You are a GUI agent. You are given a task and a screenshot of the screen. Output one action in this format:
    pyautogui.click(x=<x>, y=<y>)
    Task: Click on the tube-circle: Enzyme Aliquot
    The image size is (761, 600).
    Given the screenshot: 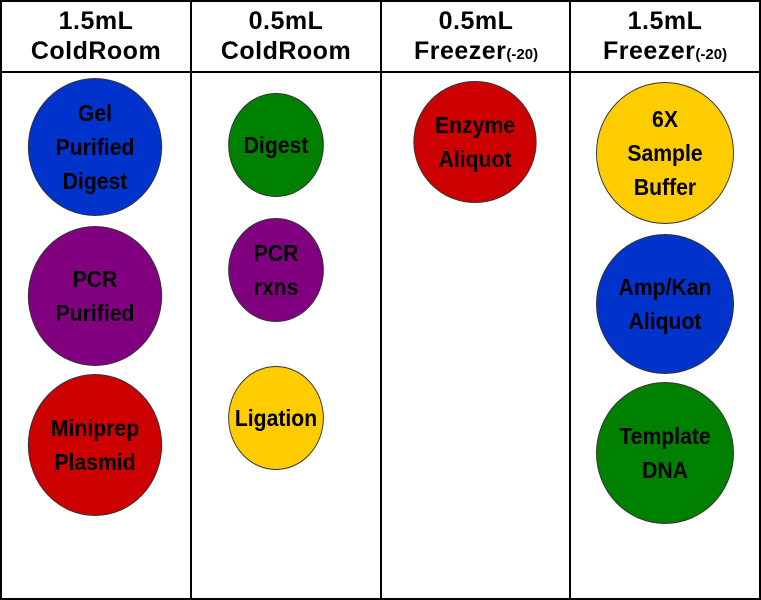 What is the action you would take?
    pyautogui.click(x=475, y=142)
    